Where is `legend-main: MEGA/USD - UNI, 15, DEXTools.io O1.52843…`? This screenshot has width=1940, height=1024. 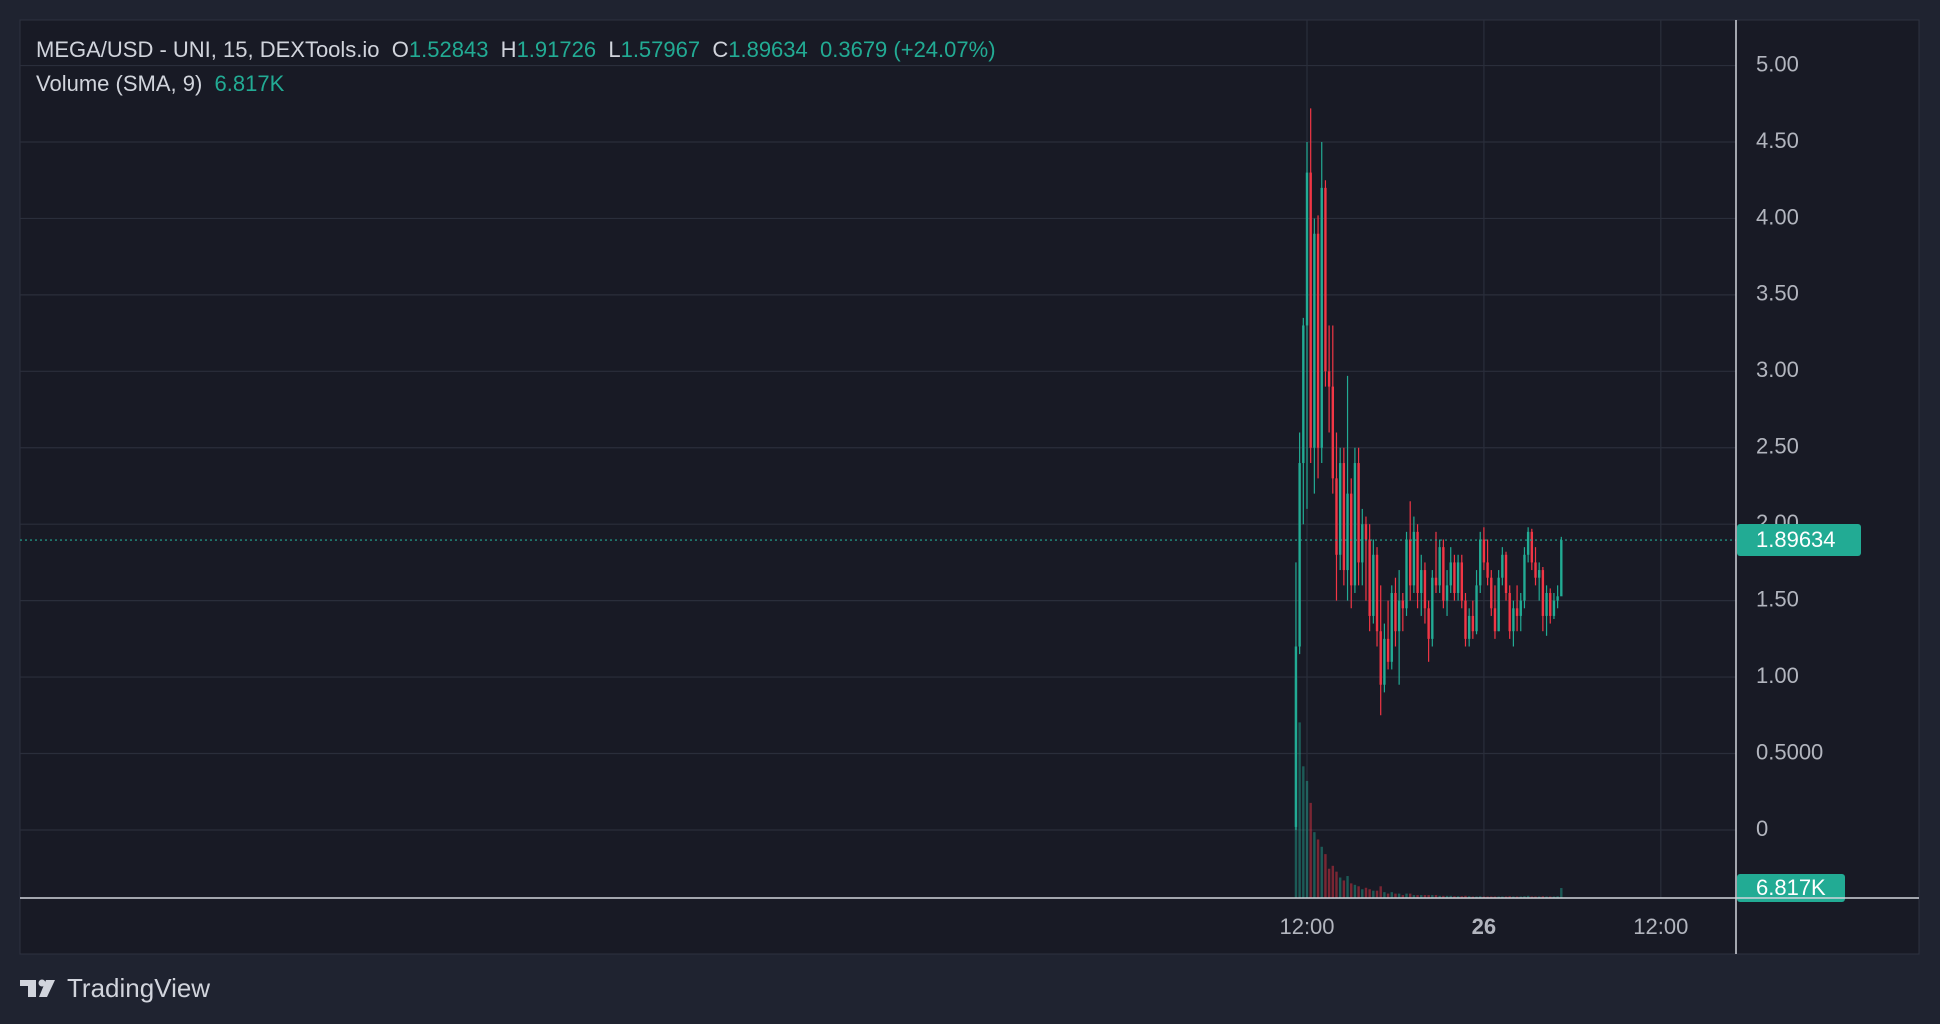
legend-main: MEGA/USD - UNI, 15, DEXTools.io O1.52843… is located at coordinates (516, 50).